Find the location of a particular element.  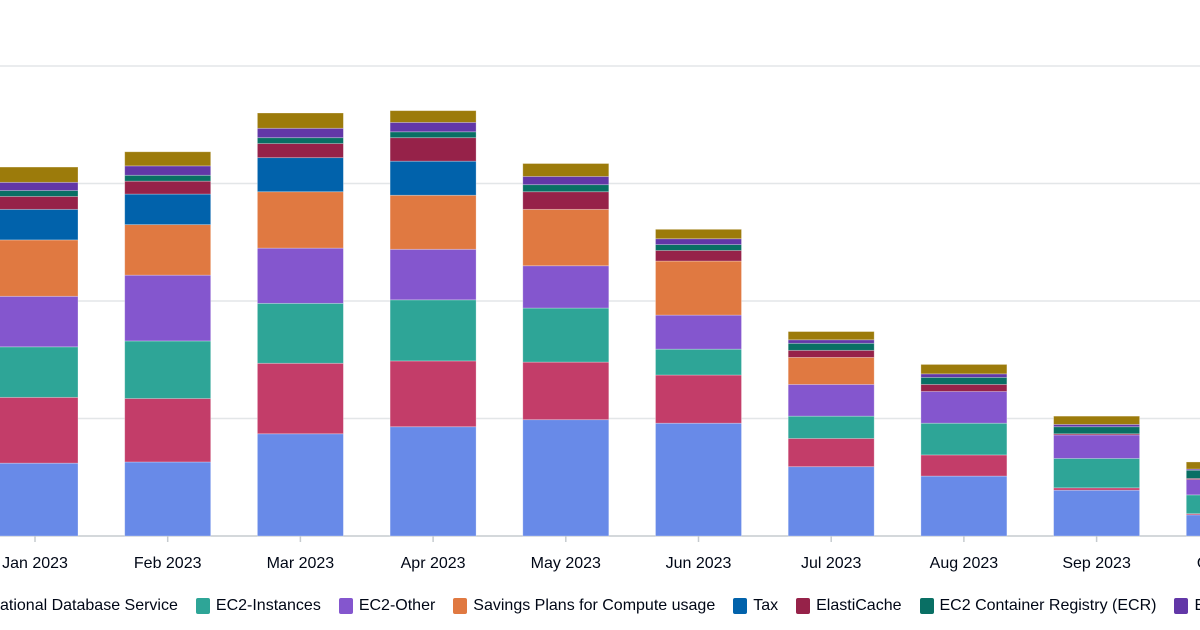

legend-item: Savings Plans for Compute usage is located at coordinates (584, 606).